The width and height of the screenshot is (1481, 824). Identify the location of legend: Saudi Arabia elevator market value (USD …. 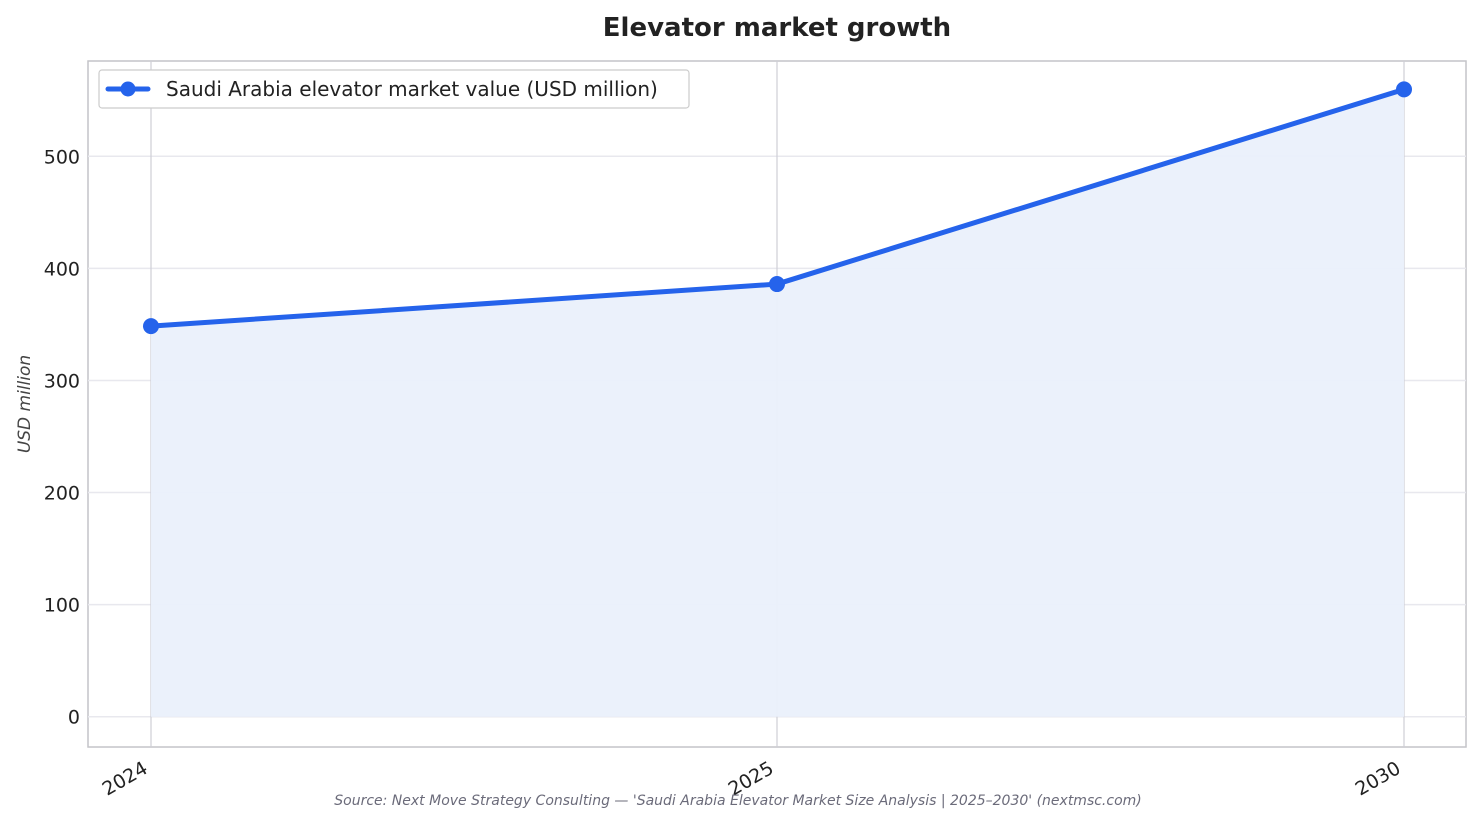
(394, 89).